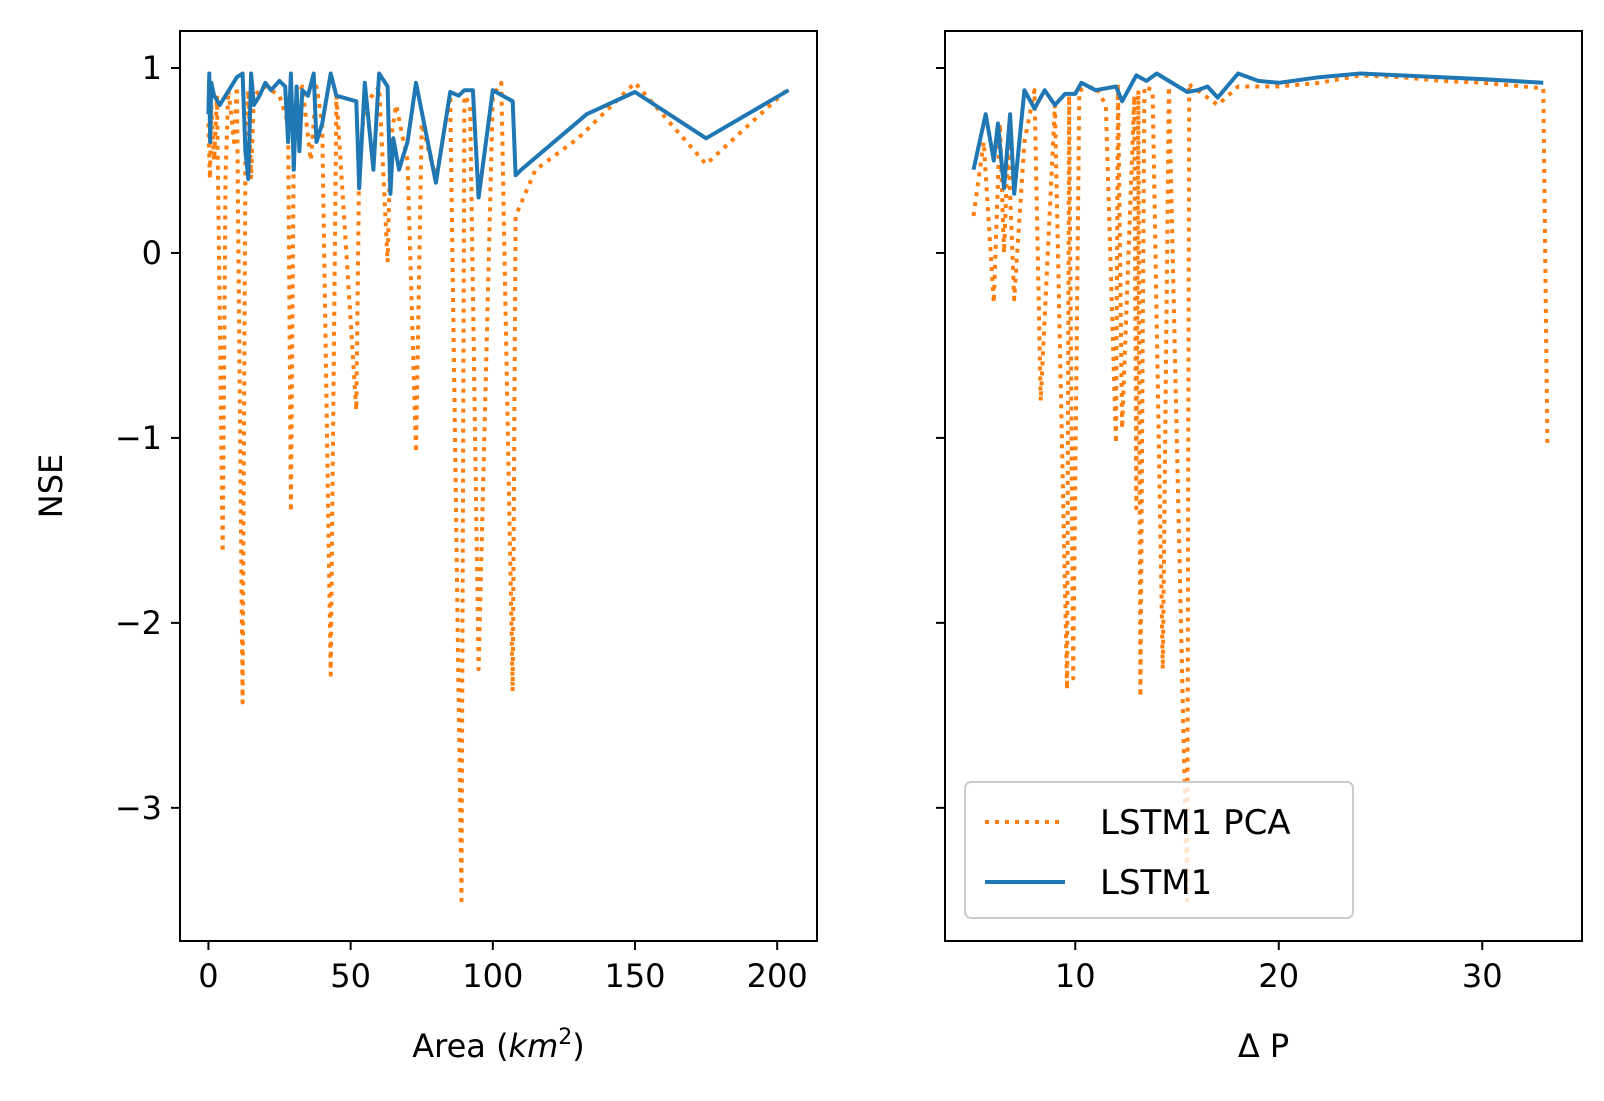 This screenshot has height=1101, width=1604. Describe the element at coordinates (498, 135) in the screenshot. I see `left-series-lstm1` at that location.